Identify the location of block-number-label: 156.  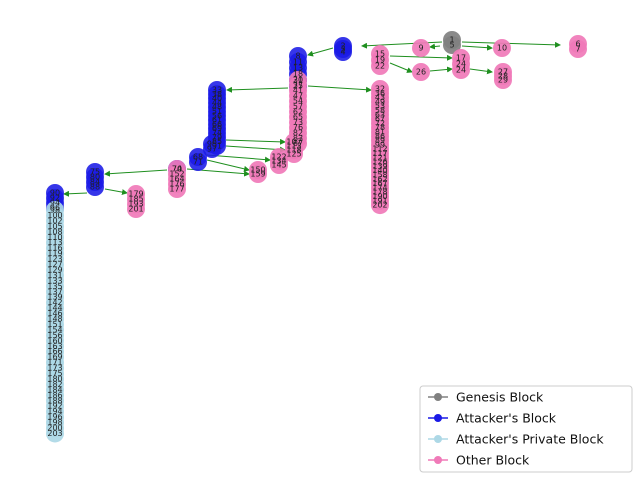
(54, 335).